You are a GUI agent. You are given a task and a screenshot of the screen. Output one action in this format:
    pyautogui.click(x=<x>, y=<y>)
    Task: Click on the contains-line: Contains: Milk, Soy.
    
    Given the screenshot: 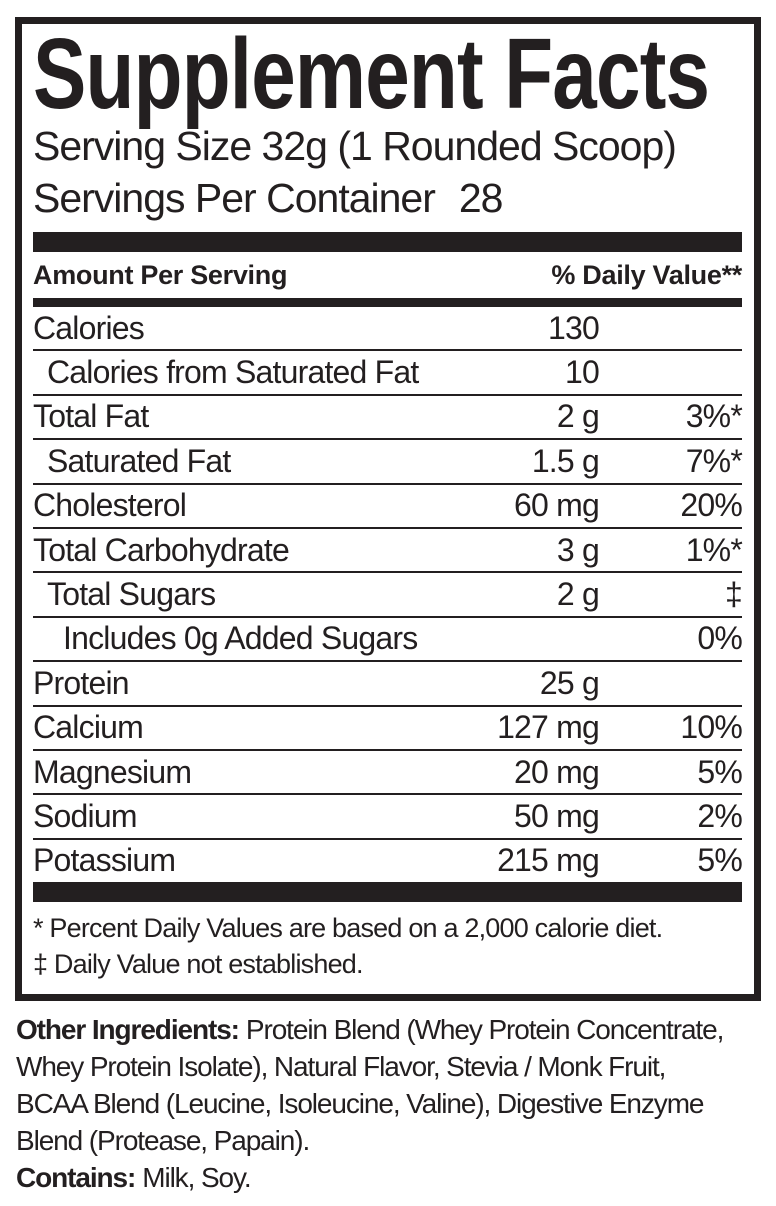 What is the action you would take?
    pyautogui.click(x=392, y=1177)
    